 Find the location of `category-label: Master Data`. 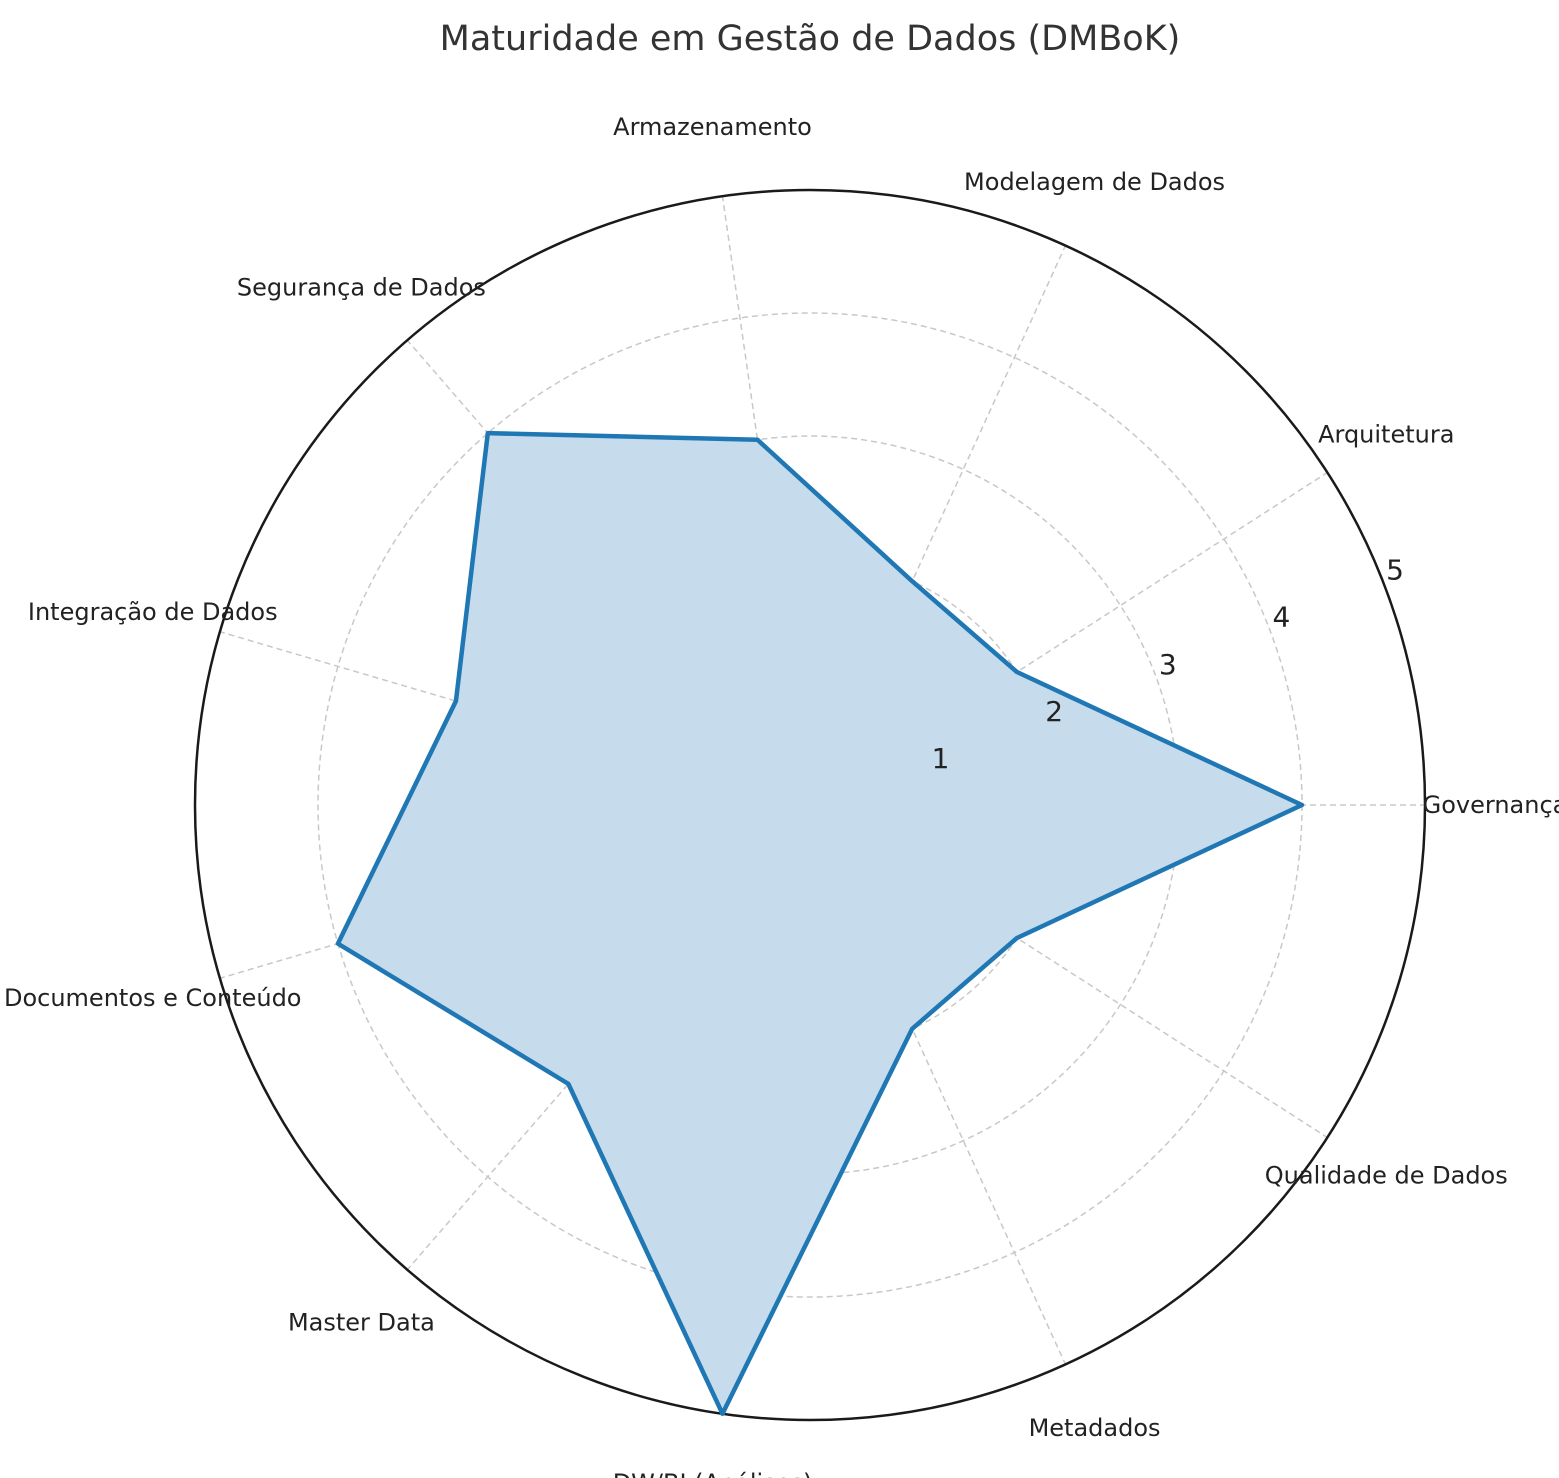

category-label: Master Data is located at coordinates (361, 1323).